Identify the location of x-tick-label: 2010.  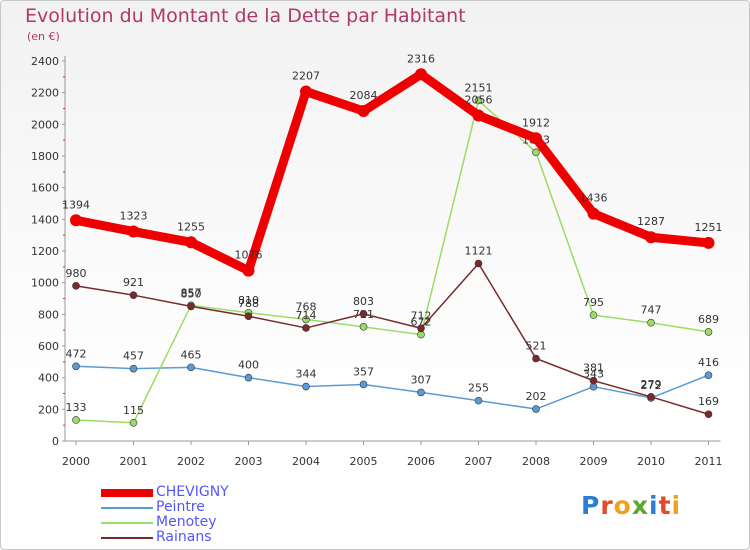
(651, 461).